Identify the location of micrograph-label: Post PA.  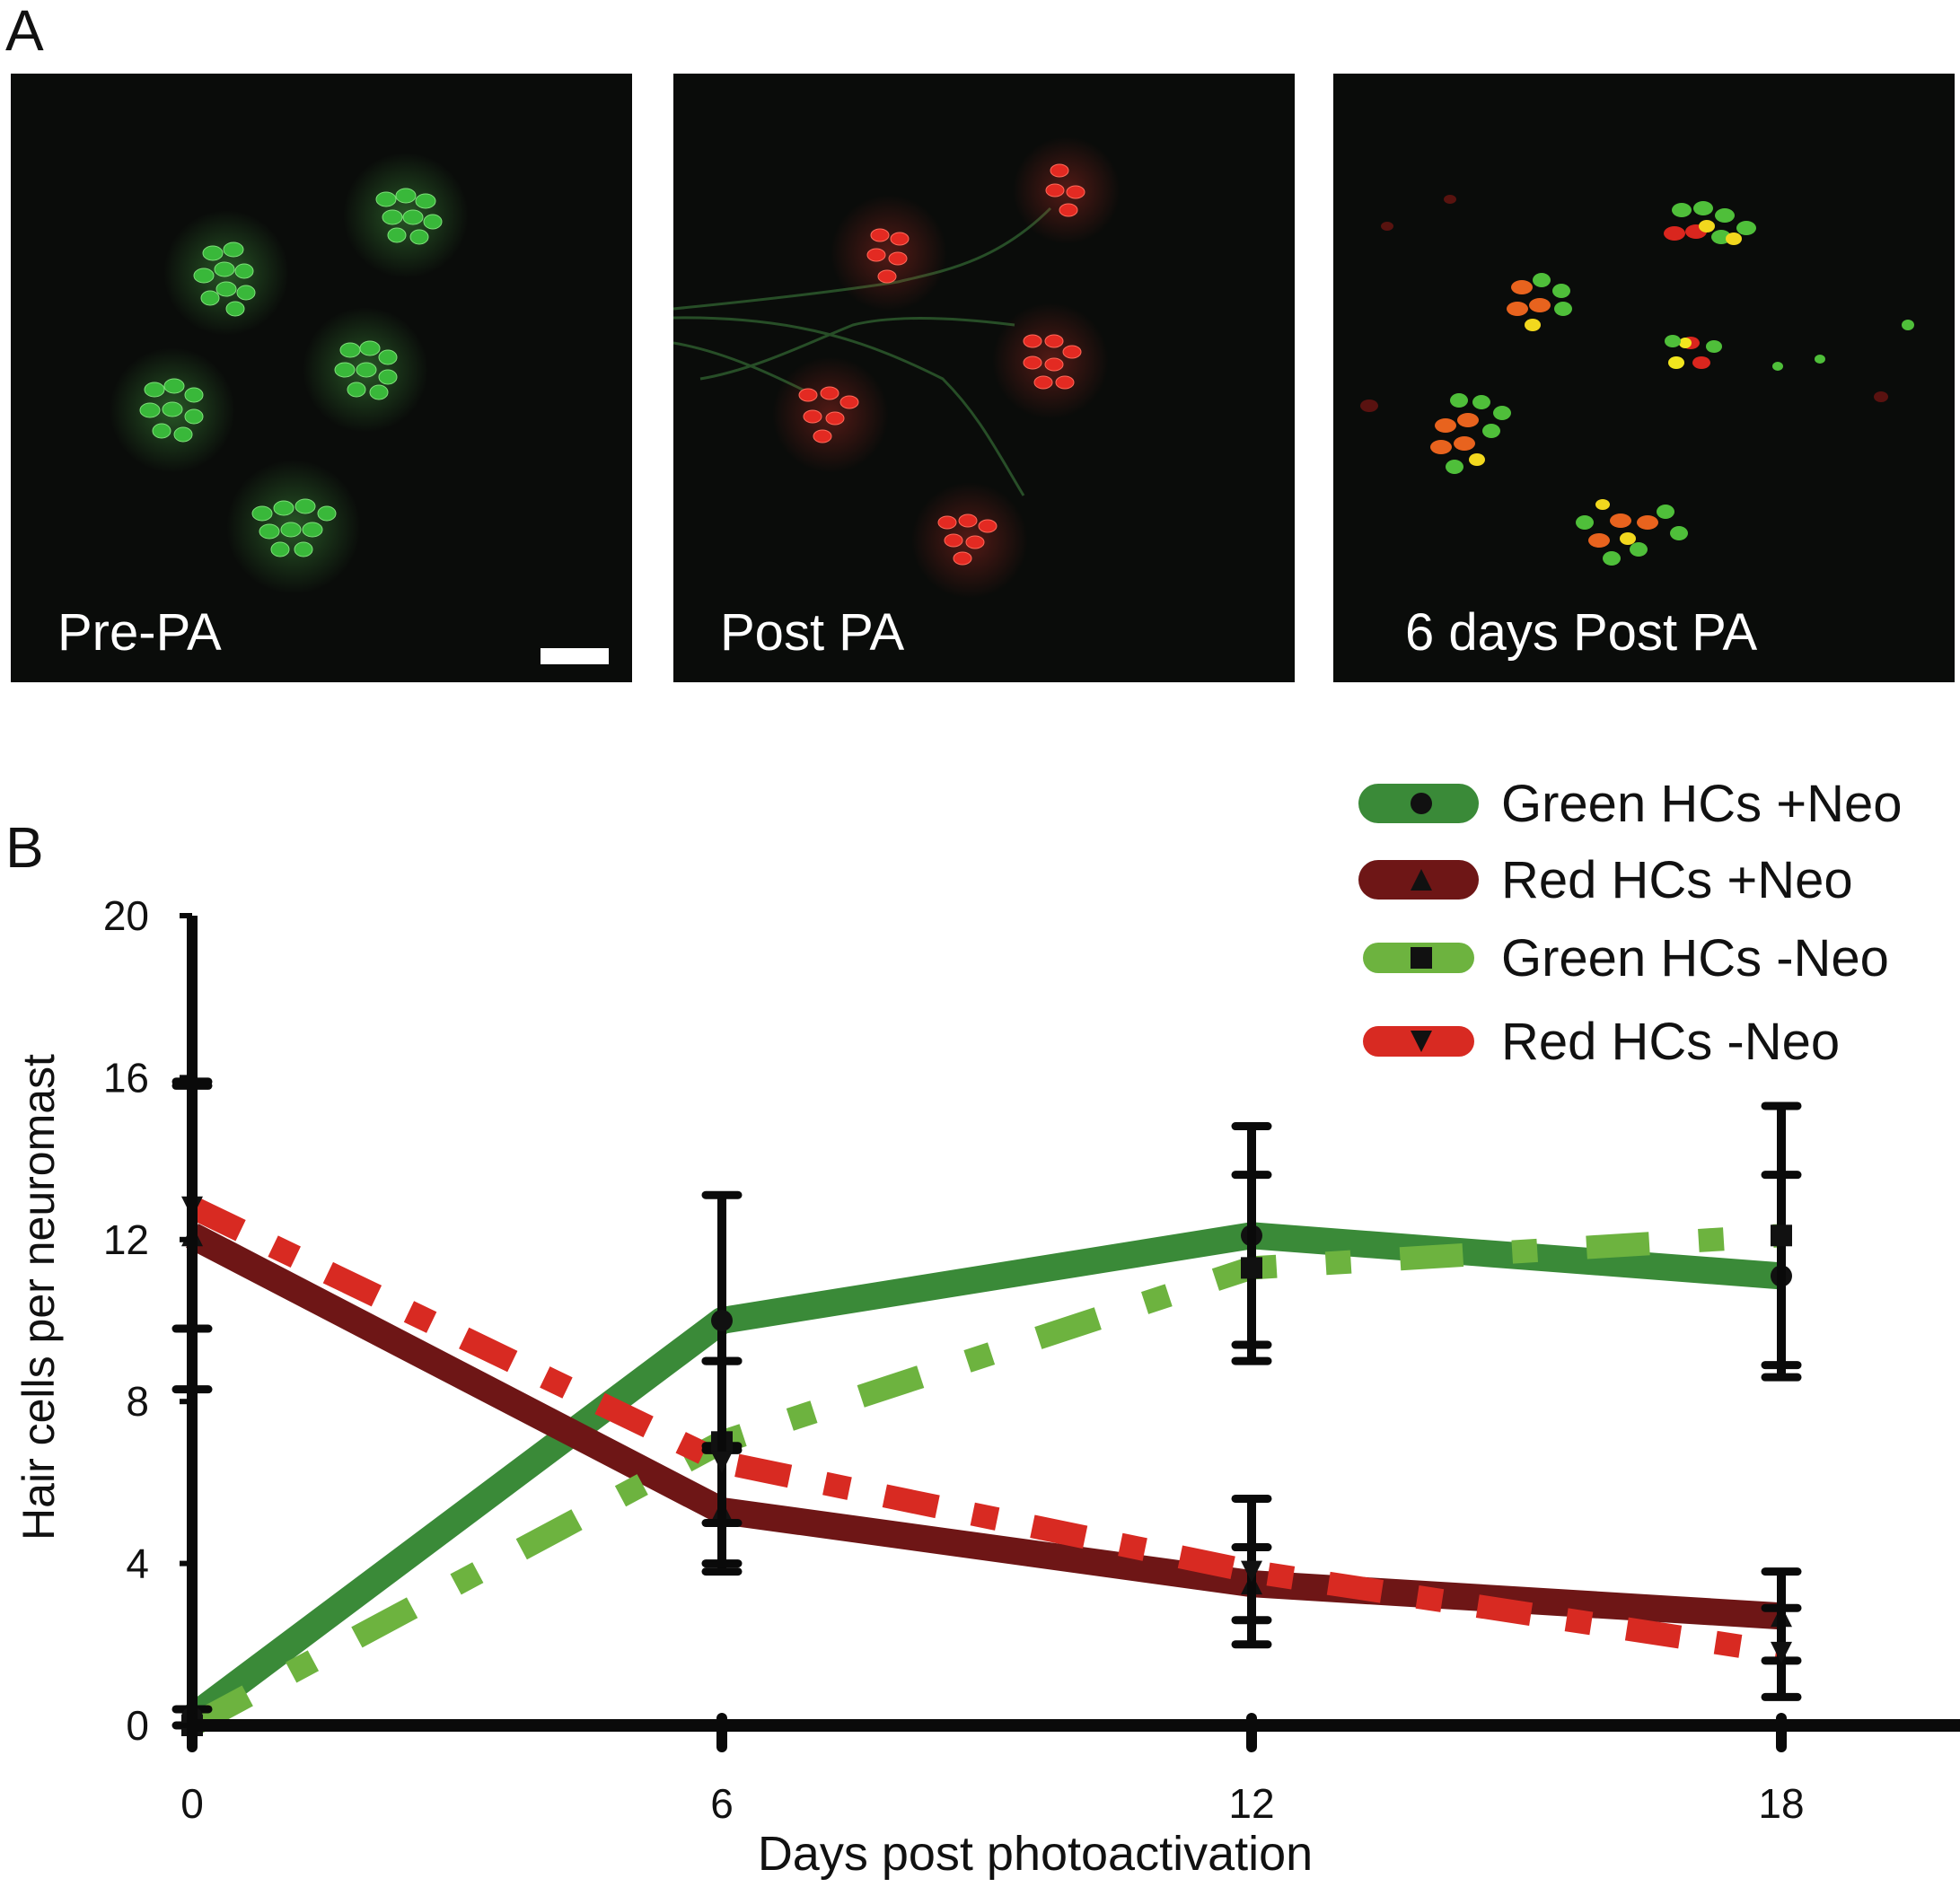
(812, 632).